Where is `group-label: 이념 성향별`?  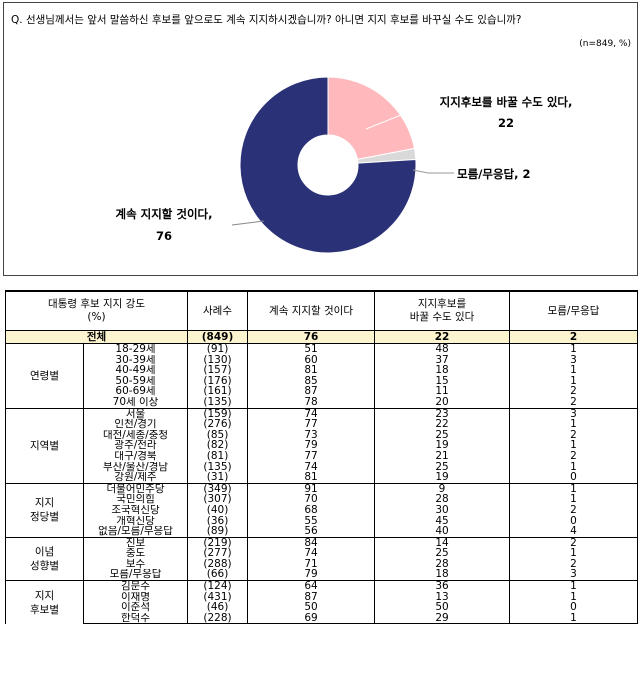
group-label: 이념 성향별 is located at coordinates (44, 558).